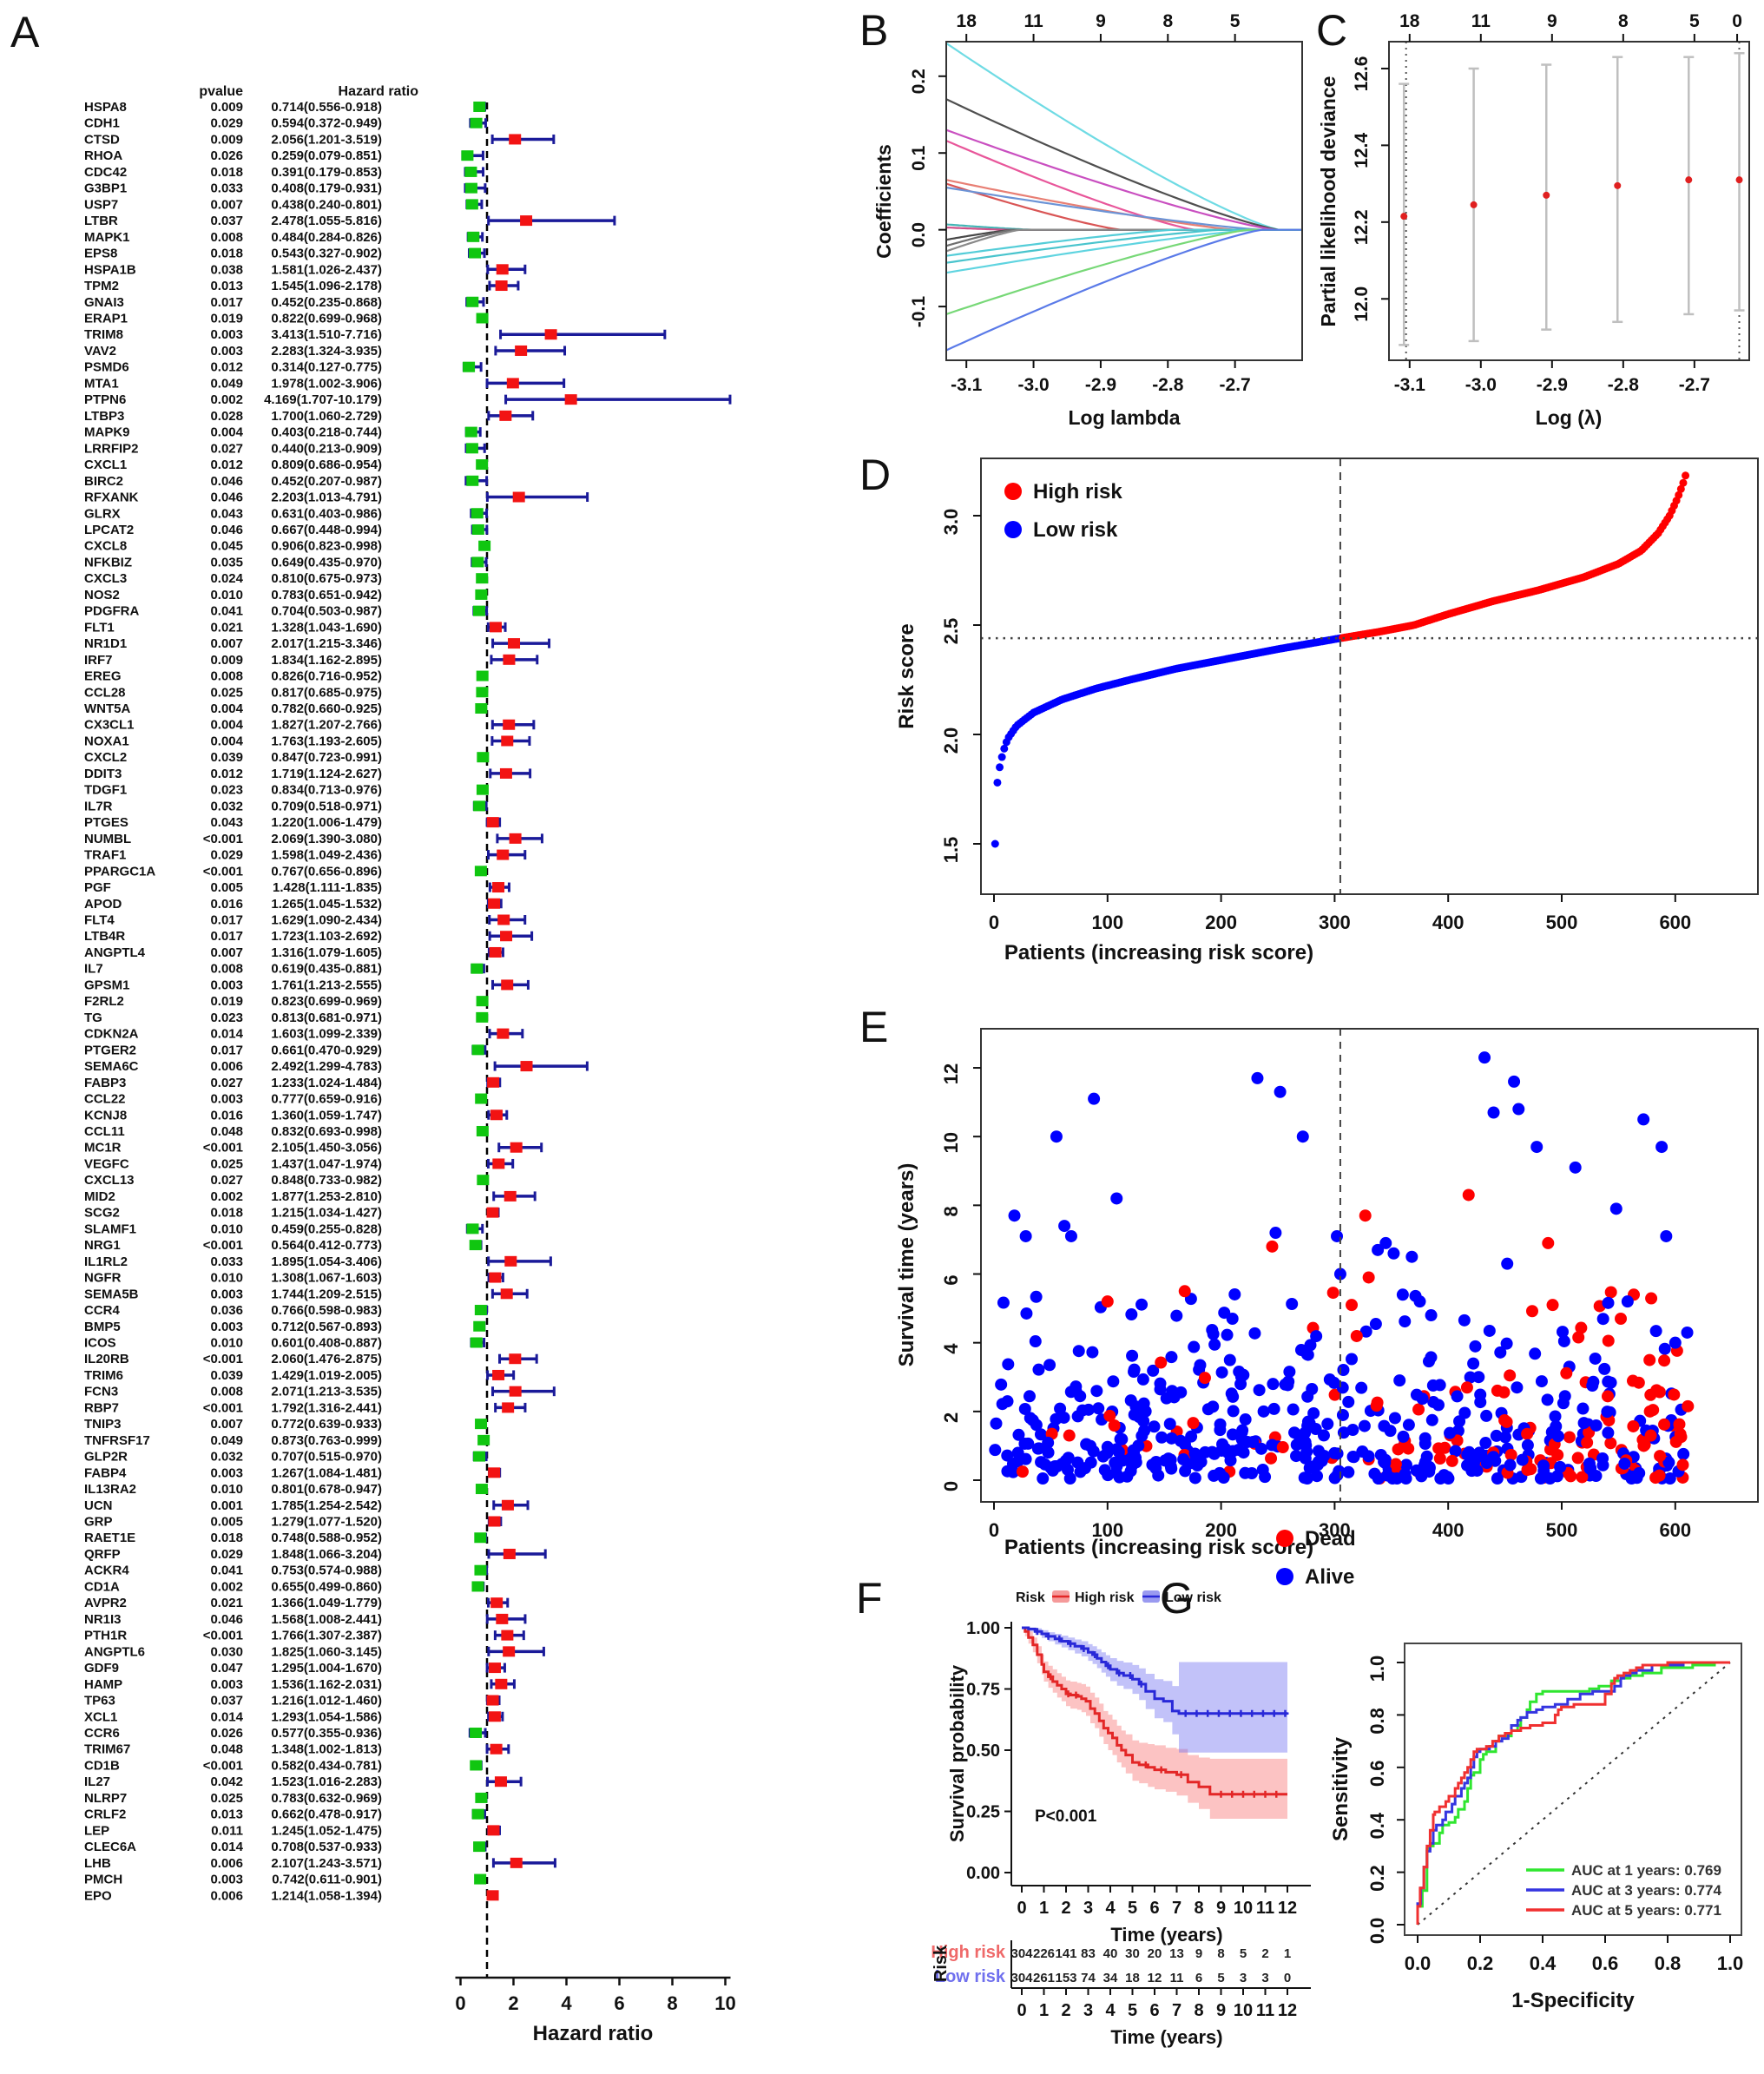 The height and width of the screenshot is (2074, 1764). Describe the element at coordinates (1221, 2010) in the screenshot. I see `table-x-tick: 9` at that location.